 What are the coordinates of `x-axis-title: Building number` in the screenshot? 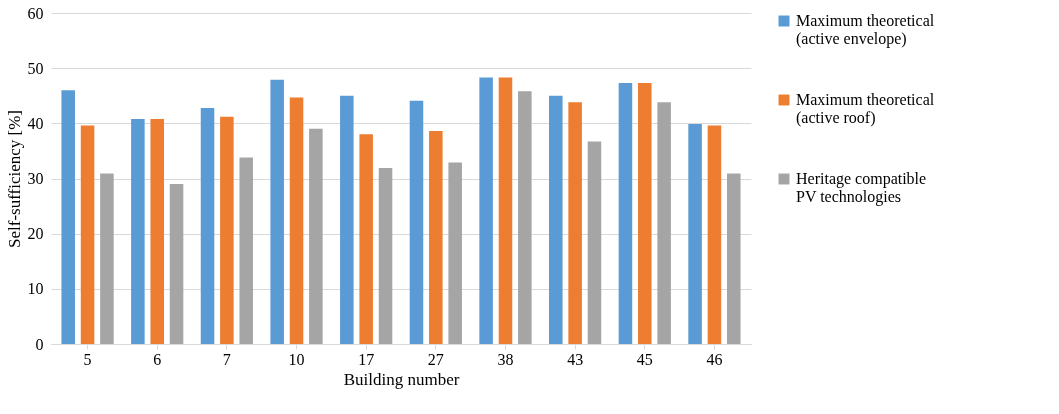 It's located at (401, 379).